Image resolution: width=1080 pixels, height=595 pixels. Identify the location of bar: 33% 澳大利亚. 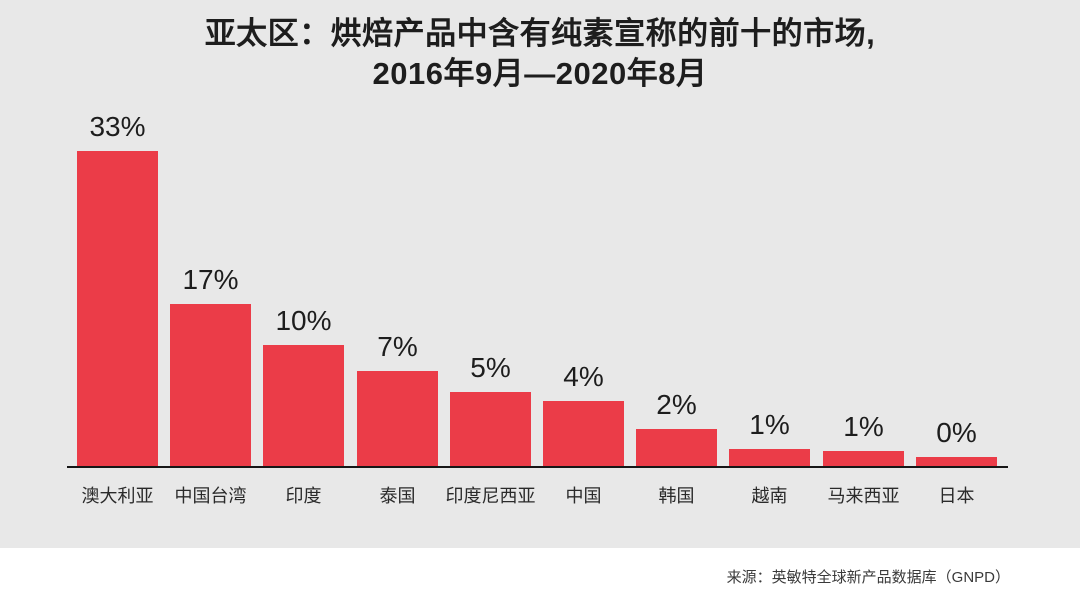
(117, 308).